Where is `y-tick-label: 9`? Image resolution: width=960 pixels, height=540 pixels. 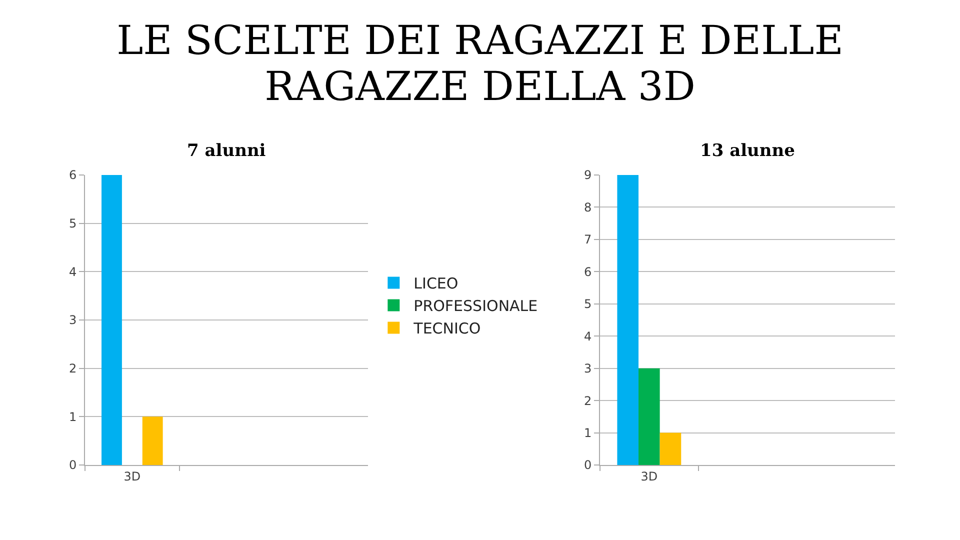 y-tick-label: 9 is located at coordinates (588, 175).